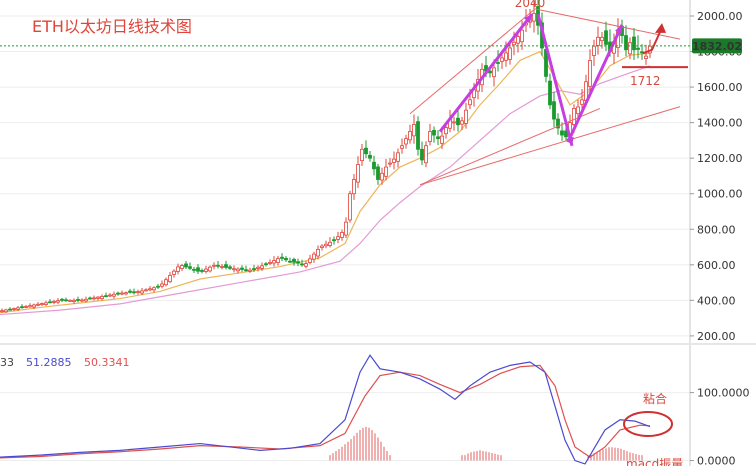  I want to click on indicator-bottom-label: macd振量, so click(654, 461).